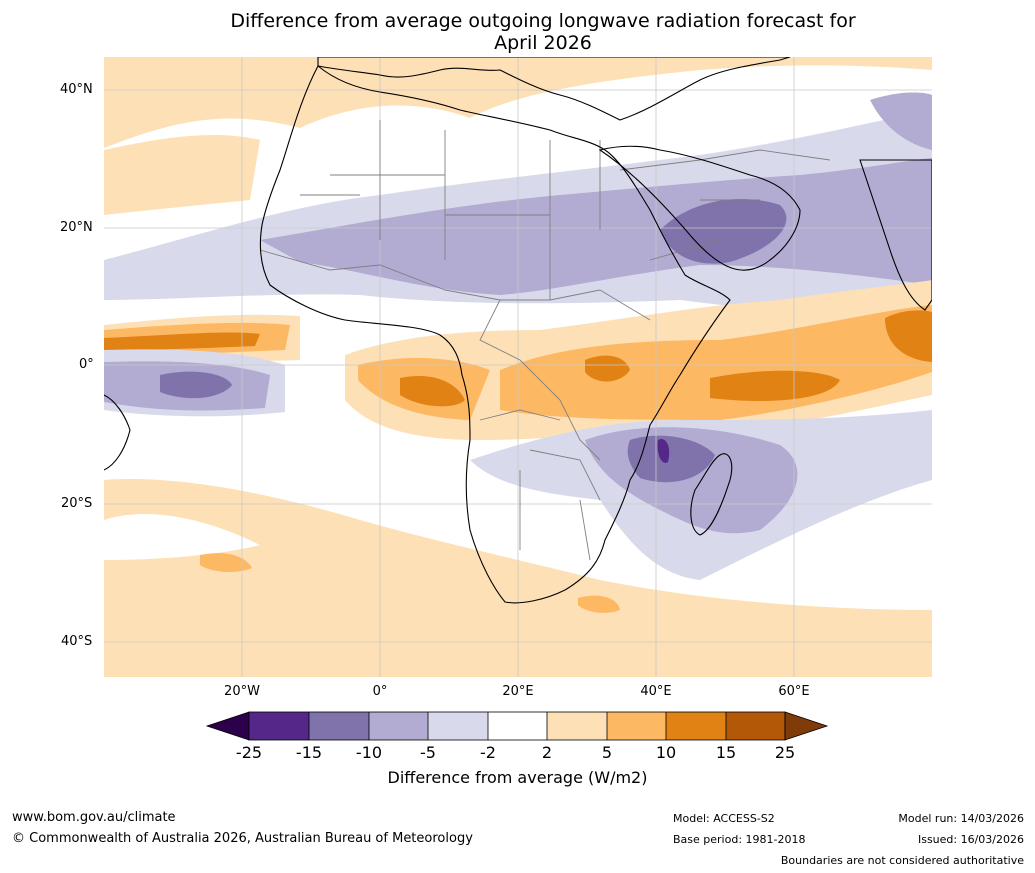 The height and width of the screenshot is (873, 1035). Describe the element at coordinates (77, 503) in the screenshot. I see `lat-label-20s: 20°S` at that location.